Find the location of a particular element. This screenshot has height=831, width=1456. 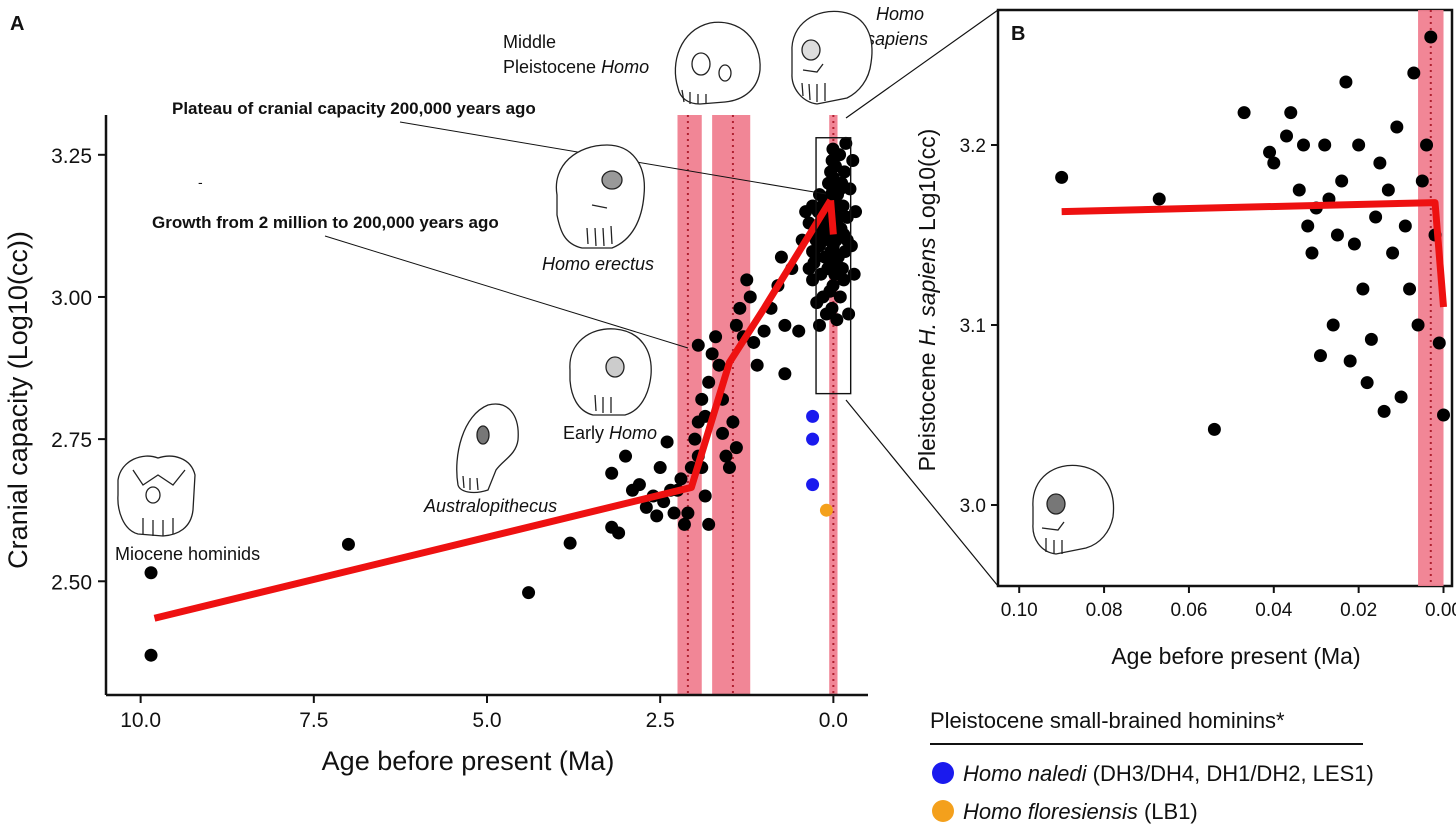

panel-a-zoom-box is located at coordinates (833, 266).